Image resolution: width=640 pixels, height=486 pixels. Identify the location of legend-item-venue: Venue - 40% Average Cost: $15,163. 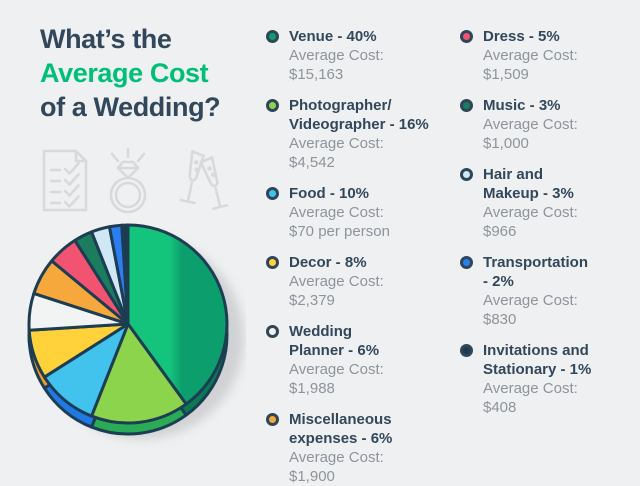
(355, 55).